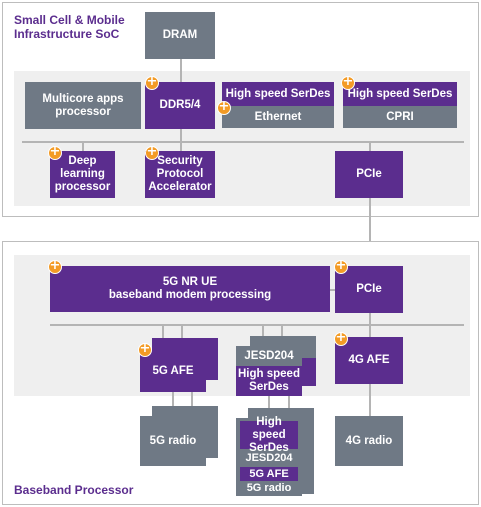  What do you see at coordinates (269, 458) in the screenshot?
I see `radio-stack-jesd204: JESD204` at bounding box center [269, 458].